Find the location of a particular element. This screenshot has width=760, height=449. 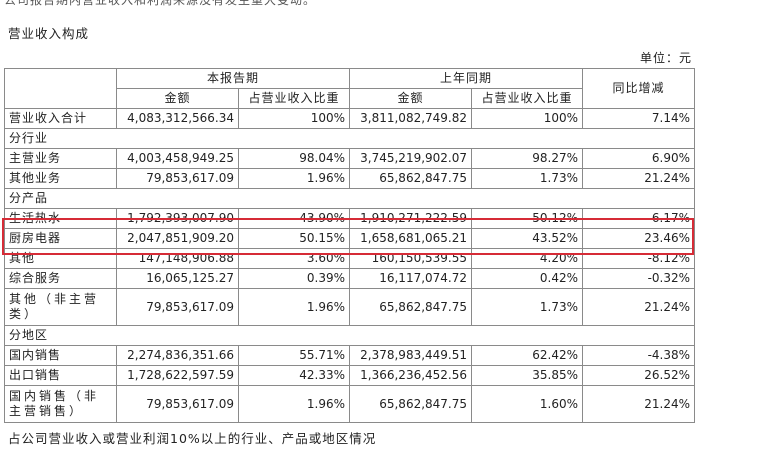

section-label-region: 分地区 is located at coordinates (349, 335).